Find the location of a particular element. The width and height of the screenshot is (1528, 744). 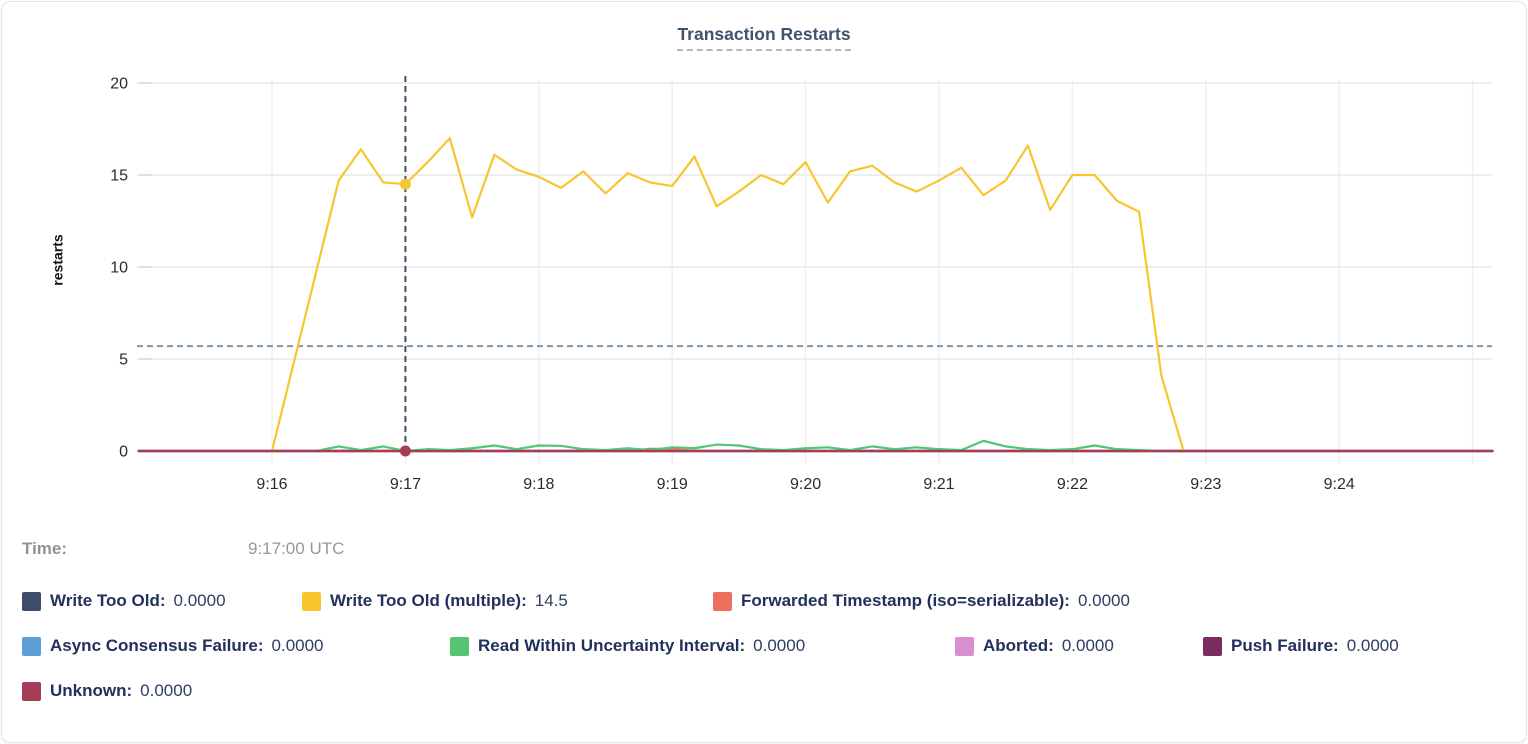

x-tick-label: 9:20 is located at coordinates (805, 484).